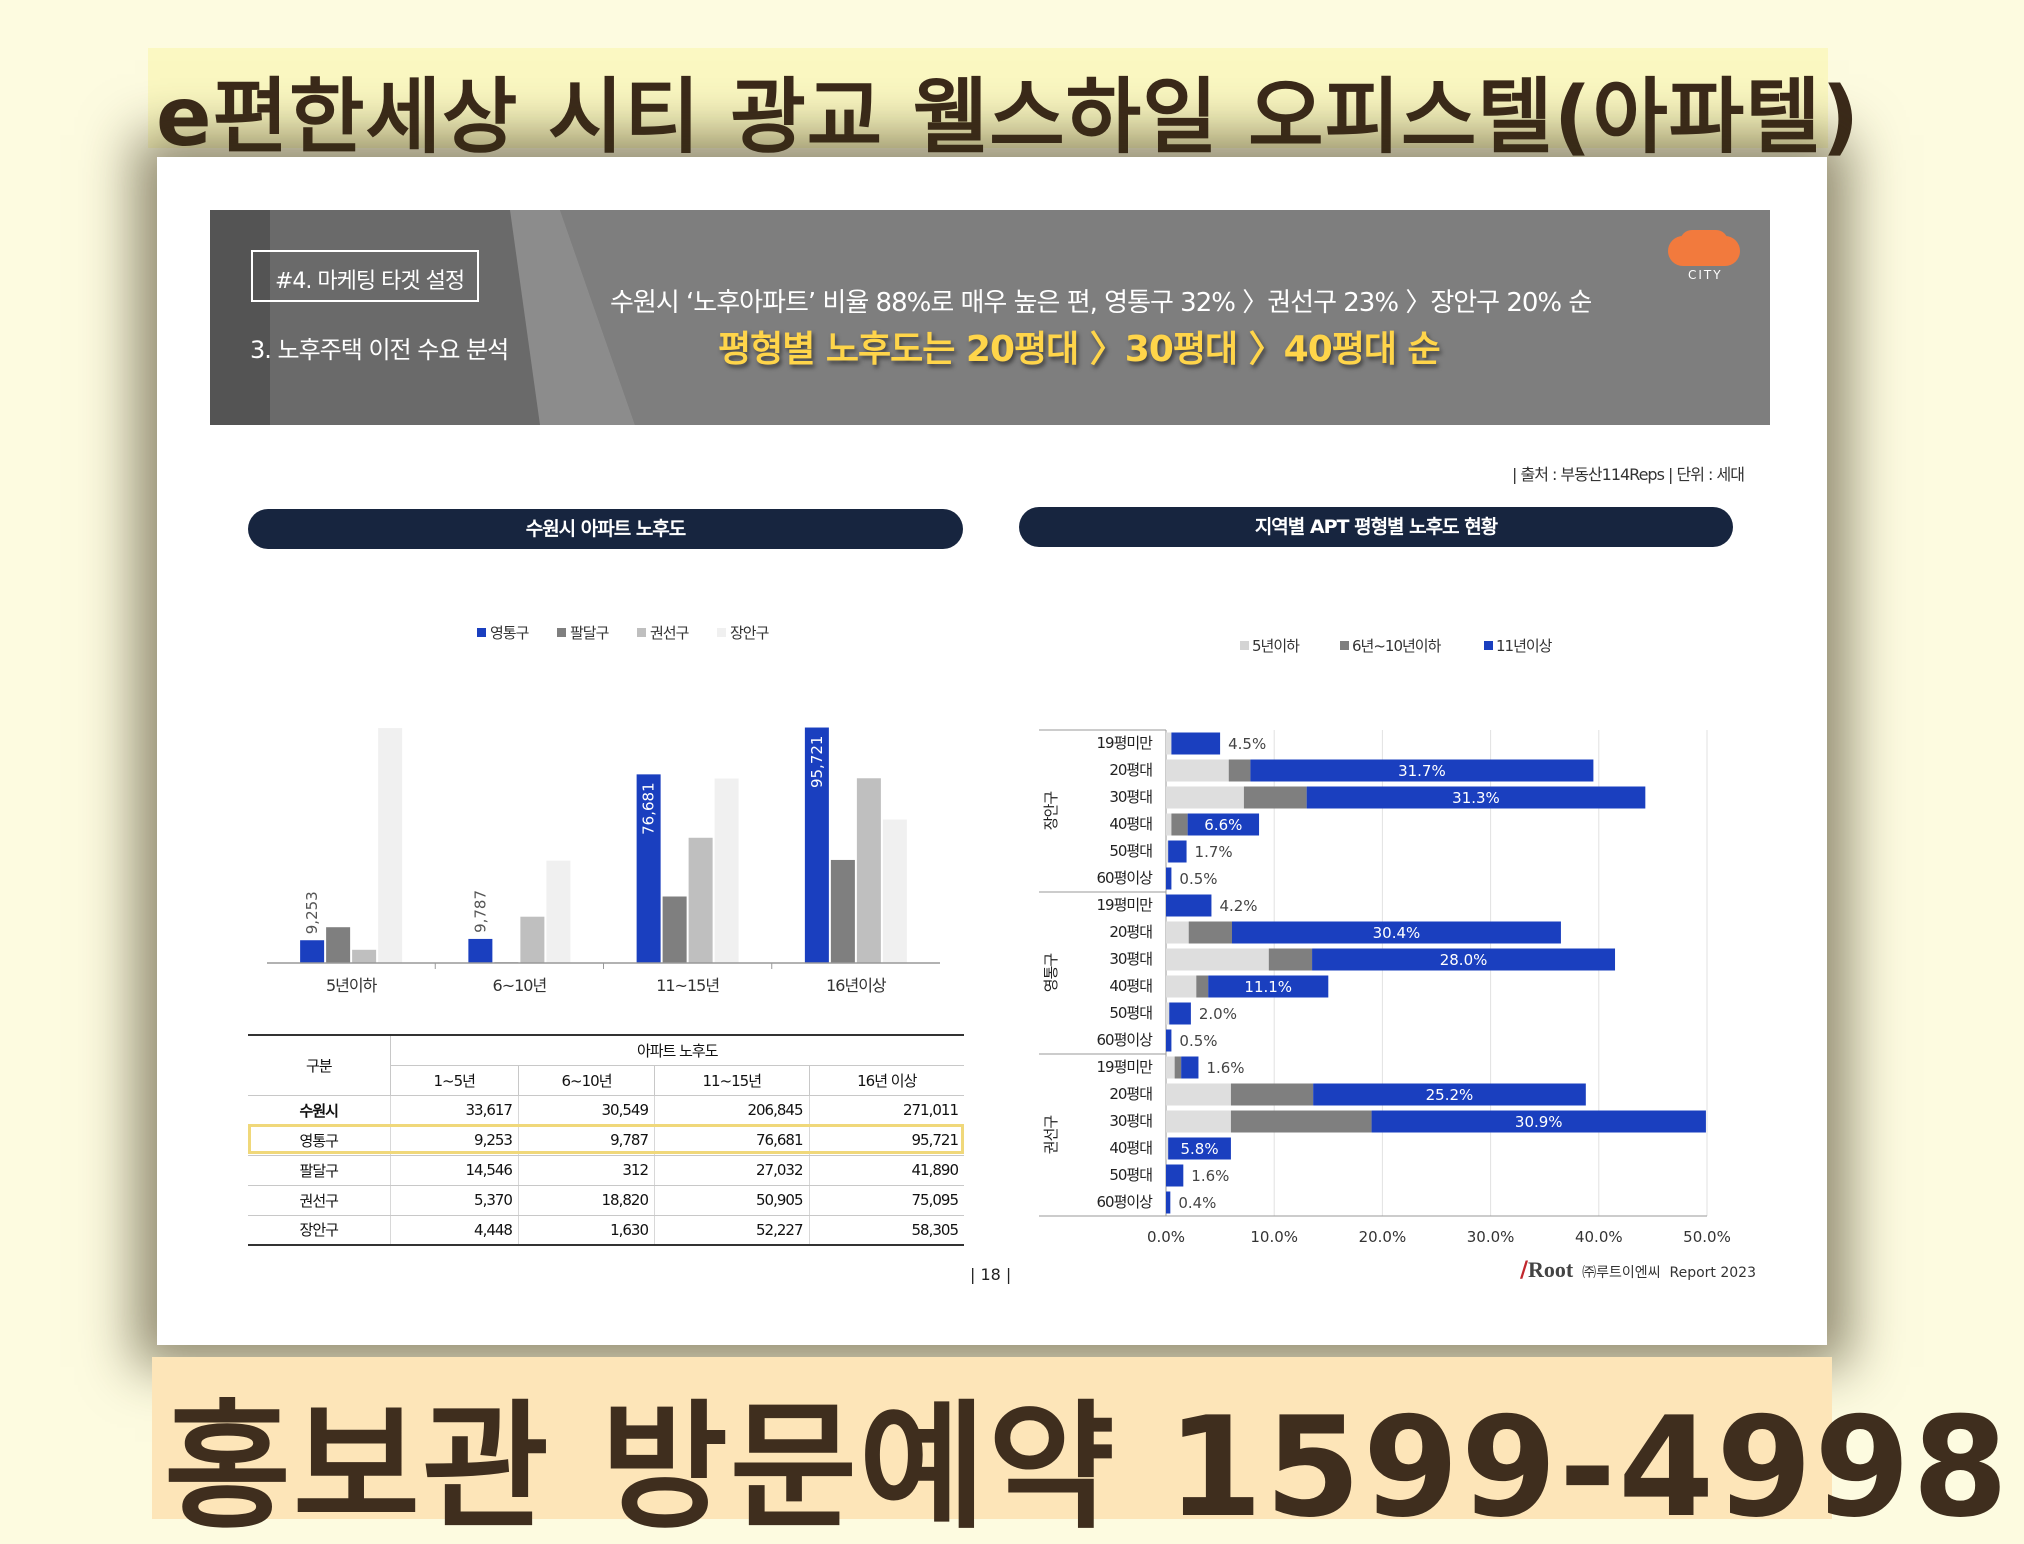 The width and height of the screenshot is (2024, 1544). I want to click on data-label: 25.2%, so click(1450, 1095).